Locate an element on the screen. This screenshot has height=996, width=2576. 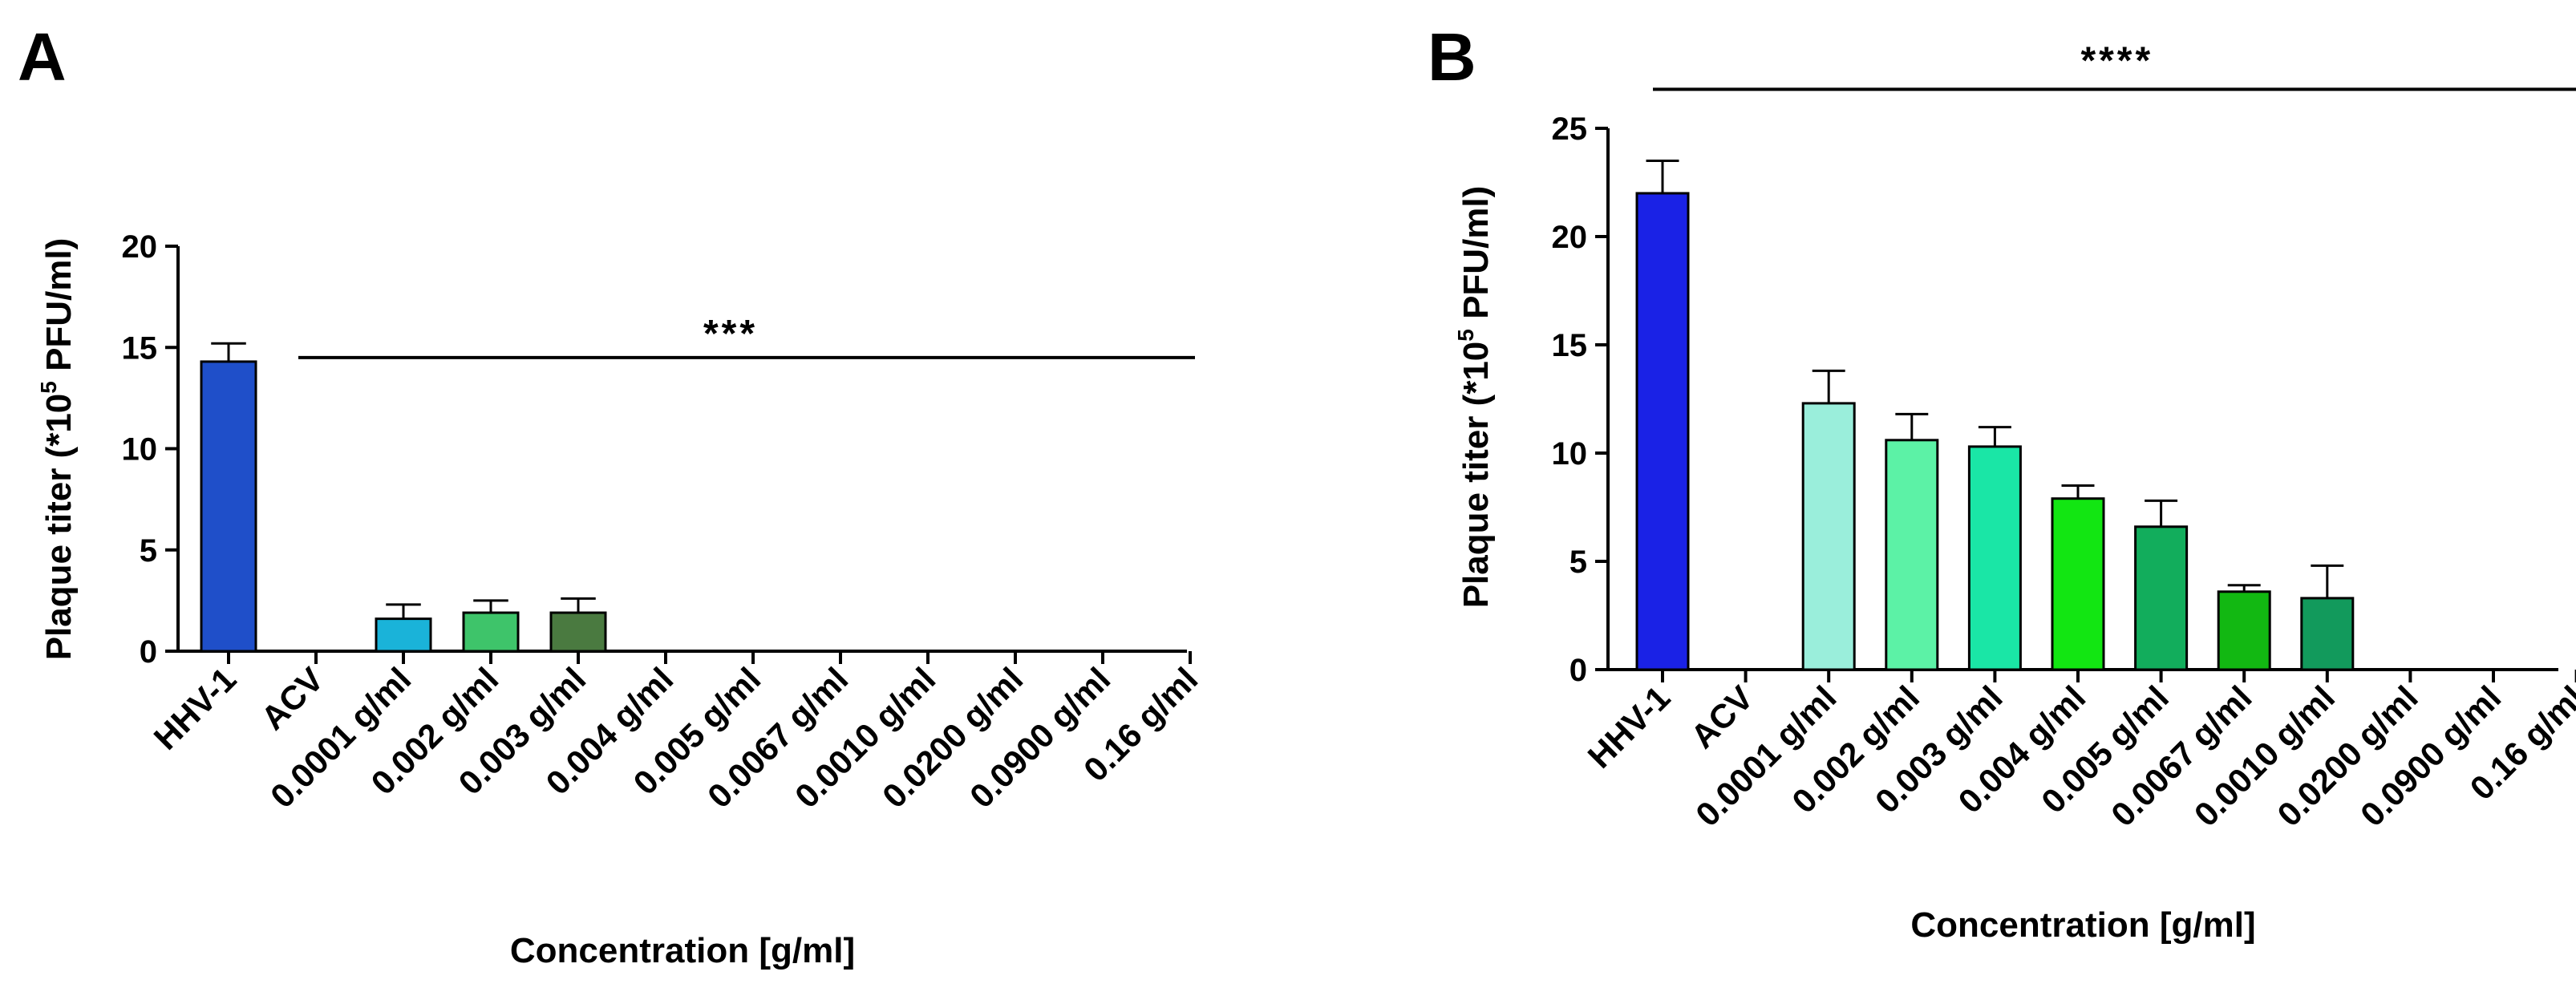
significance-label: *** is located at coordinates (730, 334).